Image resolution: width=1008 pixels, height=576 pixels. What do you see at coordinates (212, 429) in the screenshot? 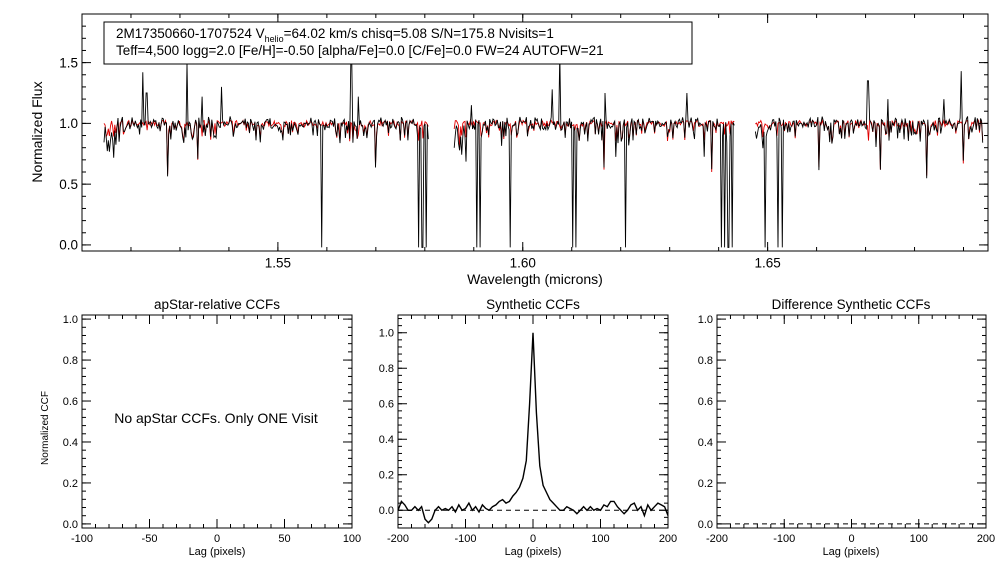
I see `apstar-ccf-ticks: -100 -50 0 50 100 0.0 0.2 0.4 0.6 0.8 1.0` at bounding box center [212, 429].